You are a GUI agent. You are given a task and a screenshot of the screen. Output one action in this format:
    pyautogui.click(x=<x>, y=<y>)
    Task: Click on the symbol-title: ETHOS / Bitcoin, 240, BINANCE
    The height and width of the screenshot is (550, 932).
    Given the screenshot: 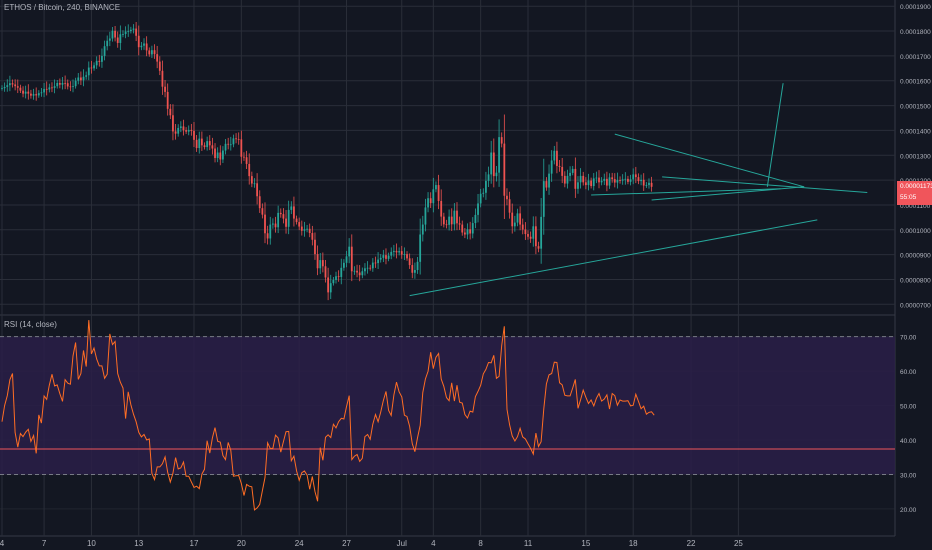 What is the action you would take?
    pyautogui.click(x=62, y=7)
    